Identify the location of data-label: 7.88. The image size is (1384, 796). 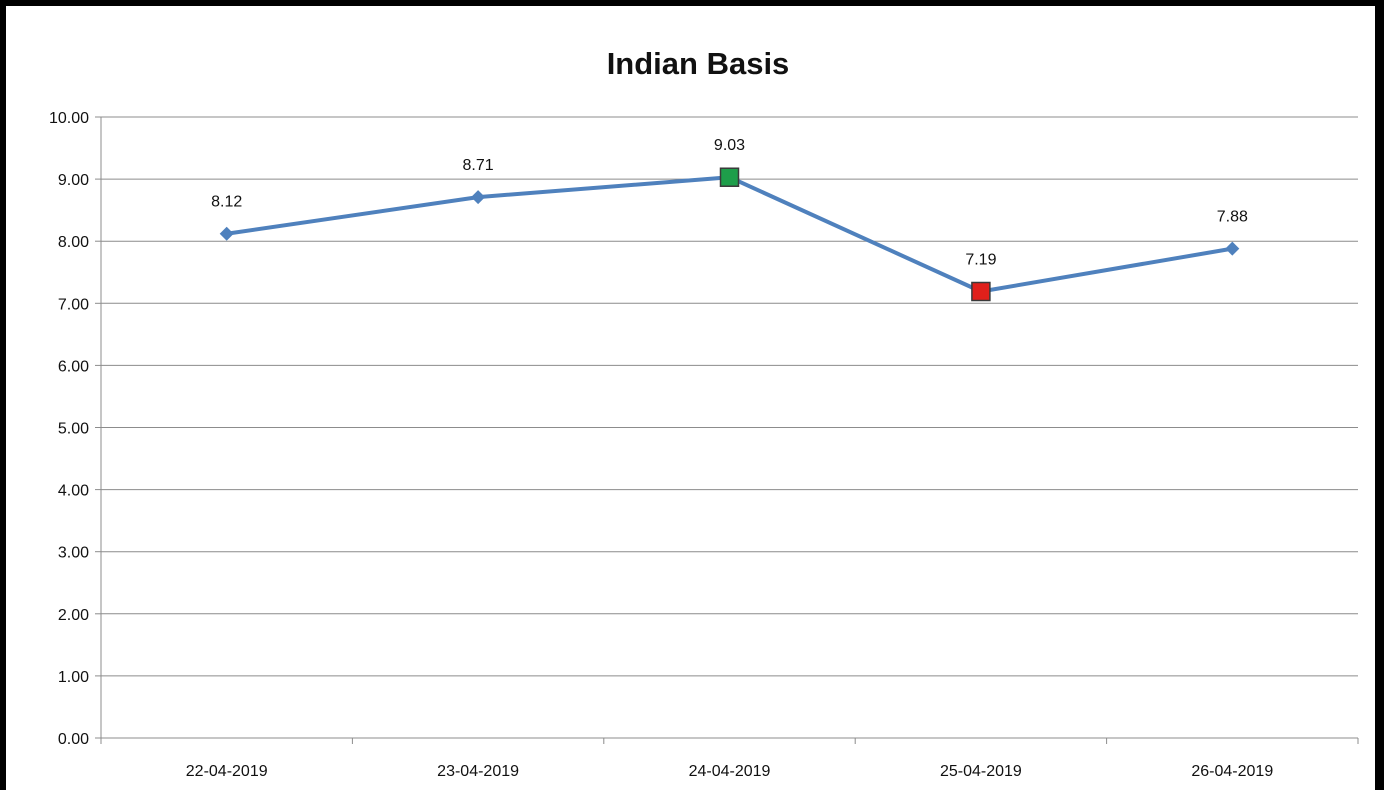
(1232, 217).